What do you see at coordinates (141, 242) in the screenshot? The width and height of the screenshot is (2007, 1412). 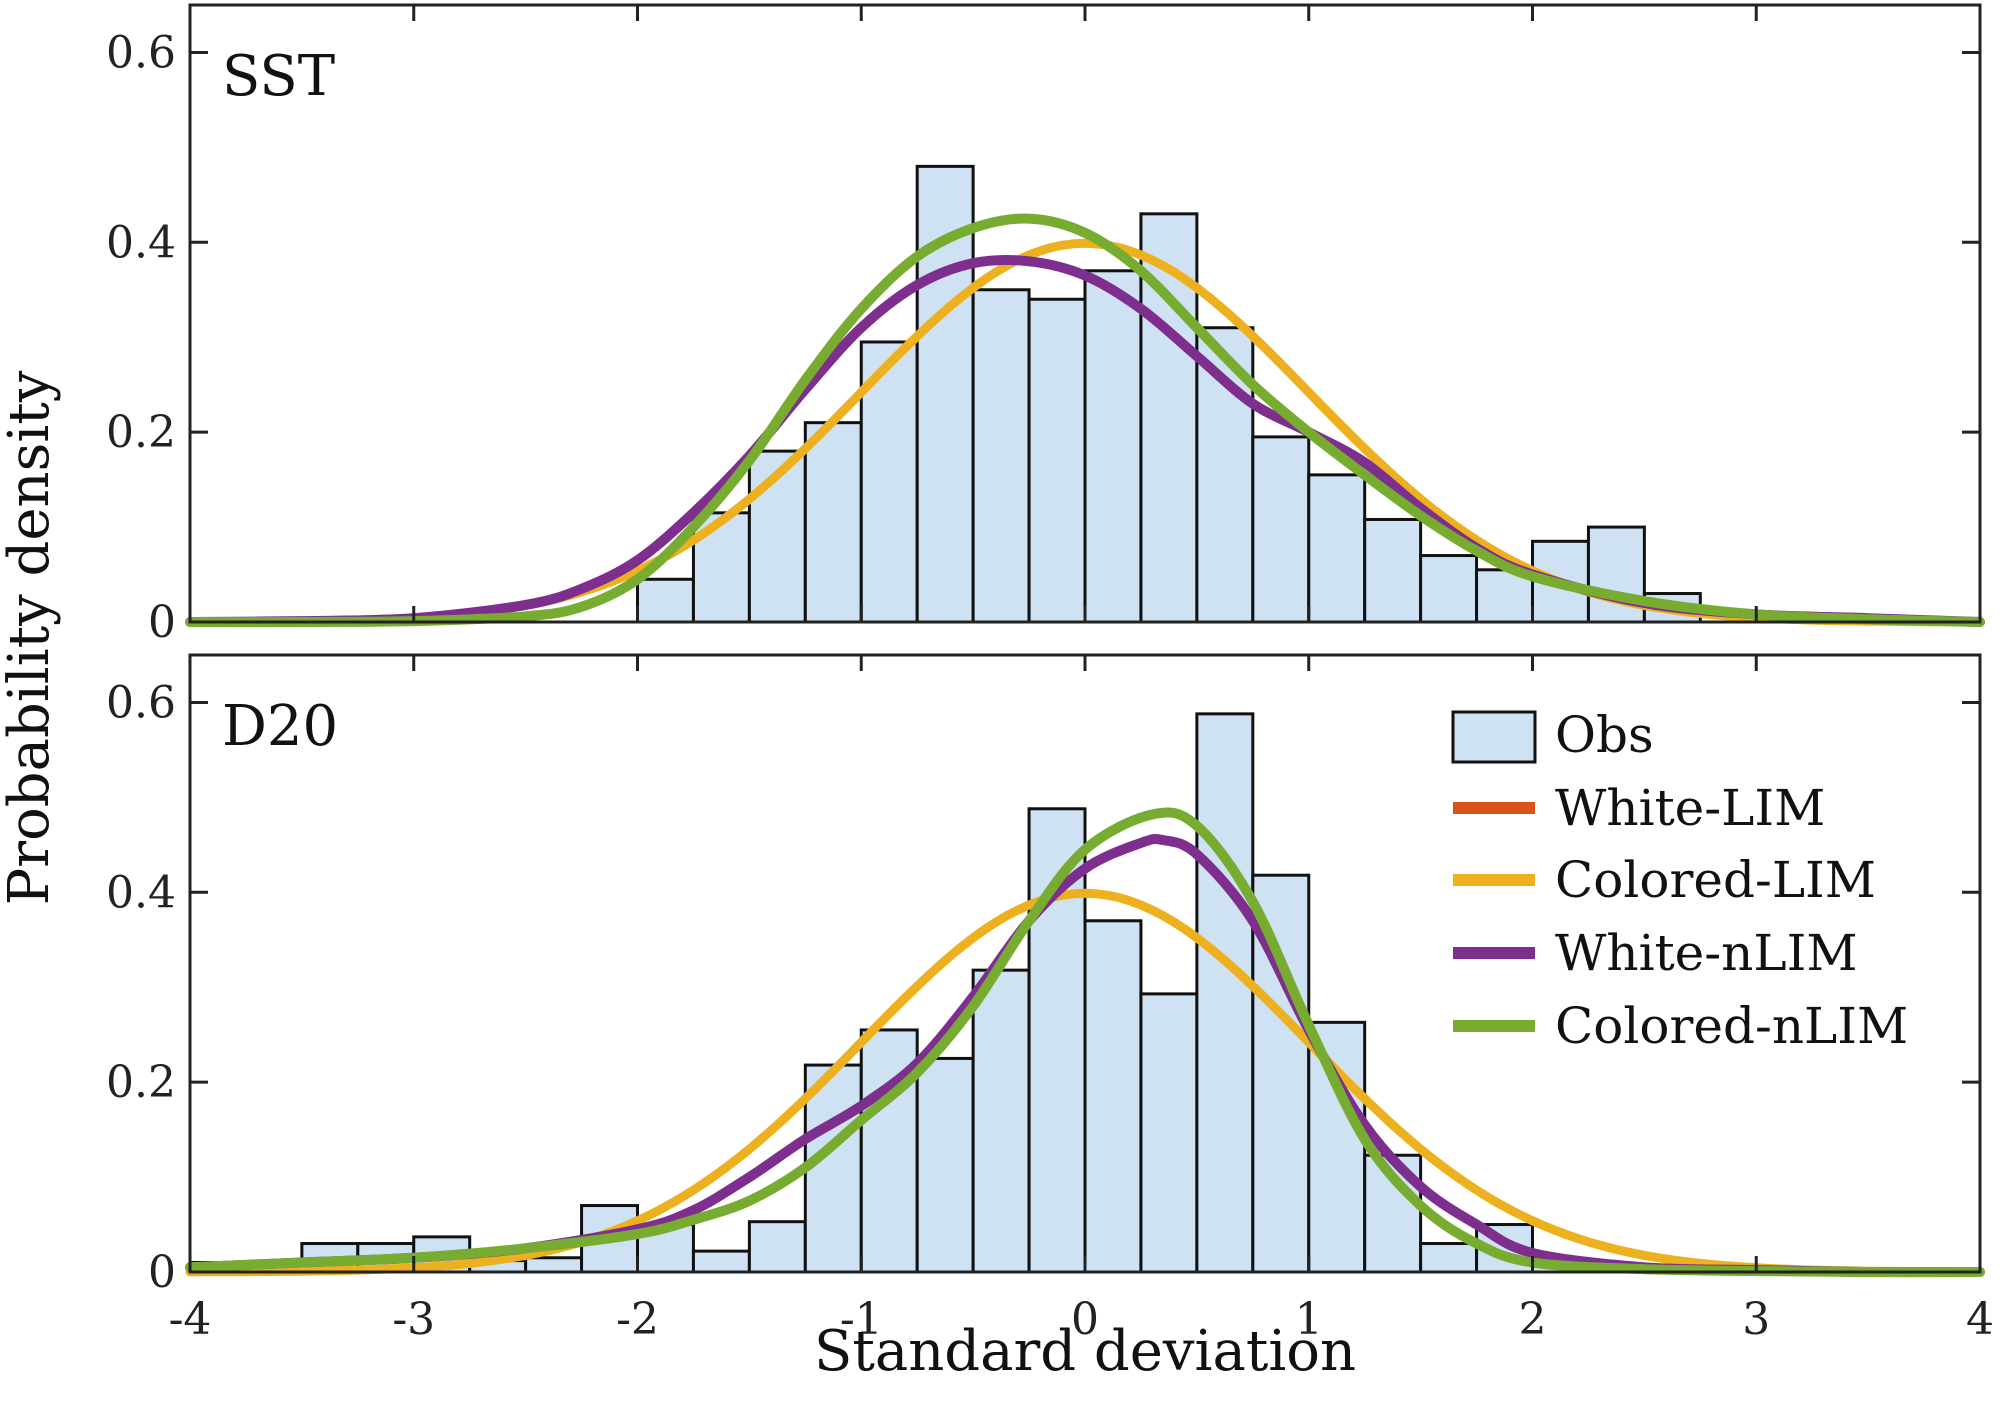 I see `sst-ytick-label-2: 0.4` at bounding box center [141, 242].